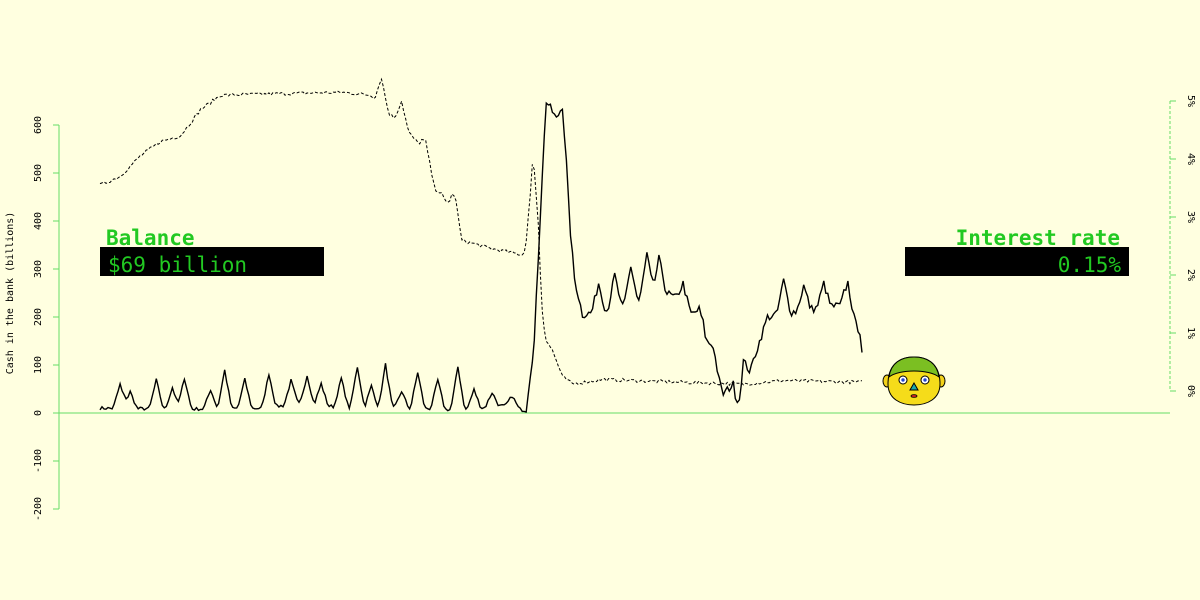 This screenshot has height=600, width=1200. Describe the element at coordinates (1190, 217) in the screenshot. I see `right-tick-label: 3%` at that location.